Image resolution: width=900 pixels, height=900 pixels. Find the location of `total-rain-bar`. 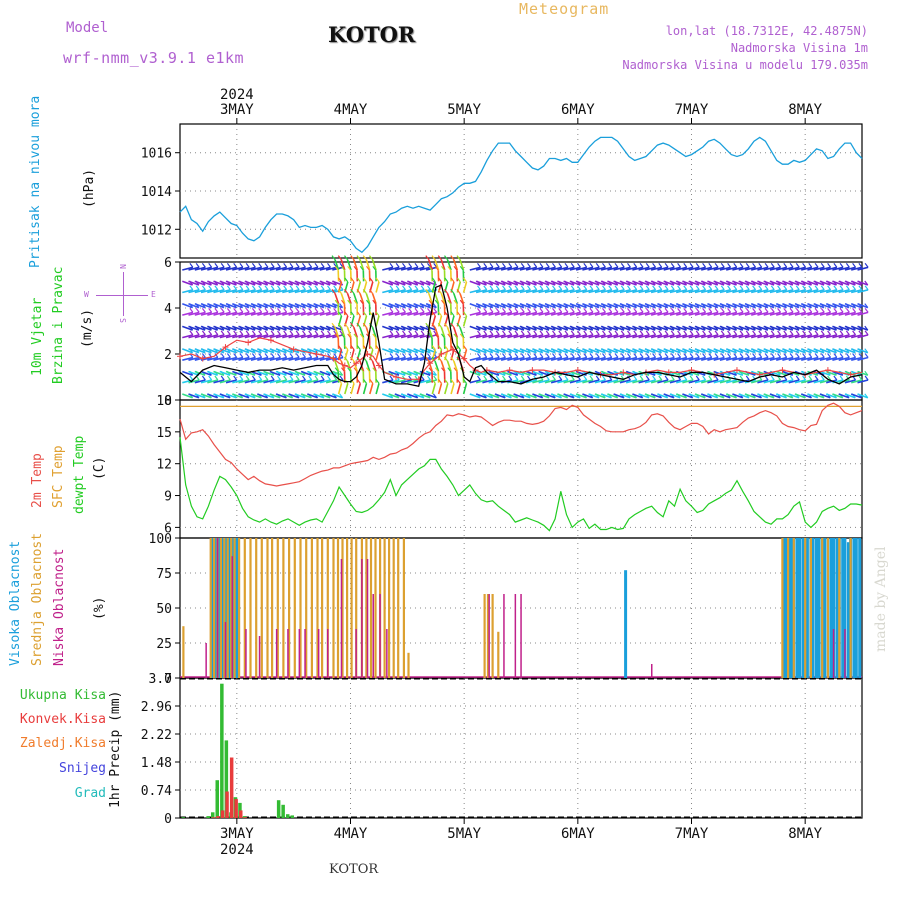

total-rain-bar is located at coordinates (292, 816).